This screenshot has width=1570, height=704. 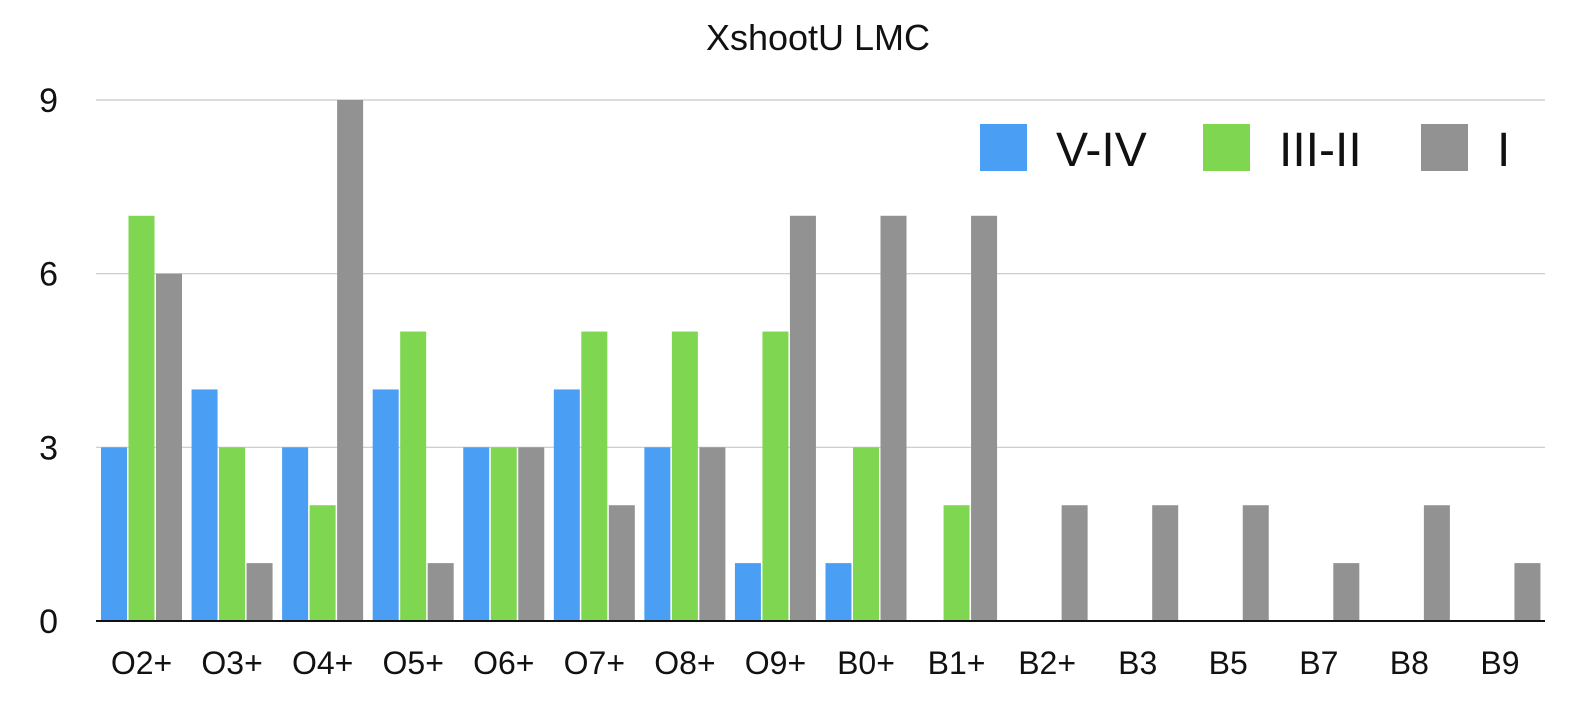 What do you see at coordinates (956, 563) in the screenshot?
I see `bar-III-II-B1+` at bounding box center [956, 563].